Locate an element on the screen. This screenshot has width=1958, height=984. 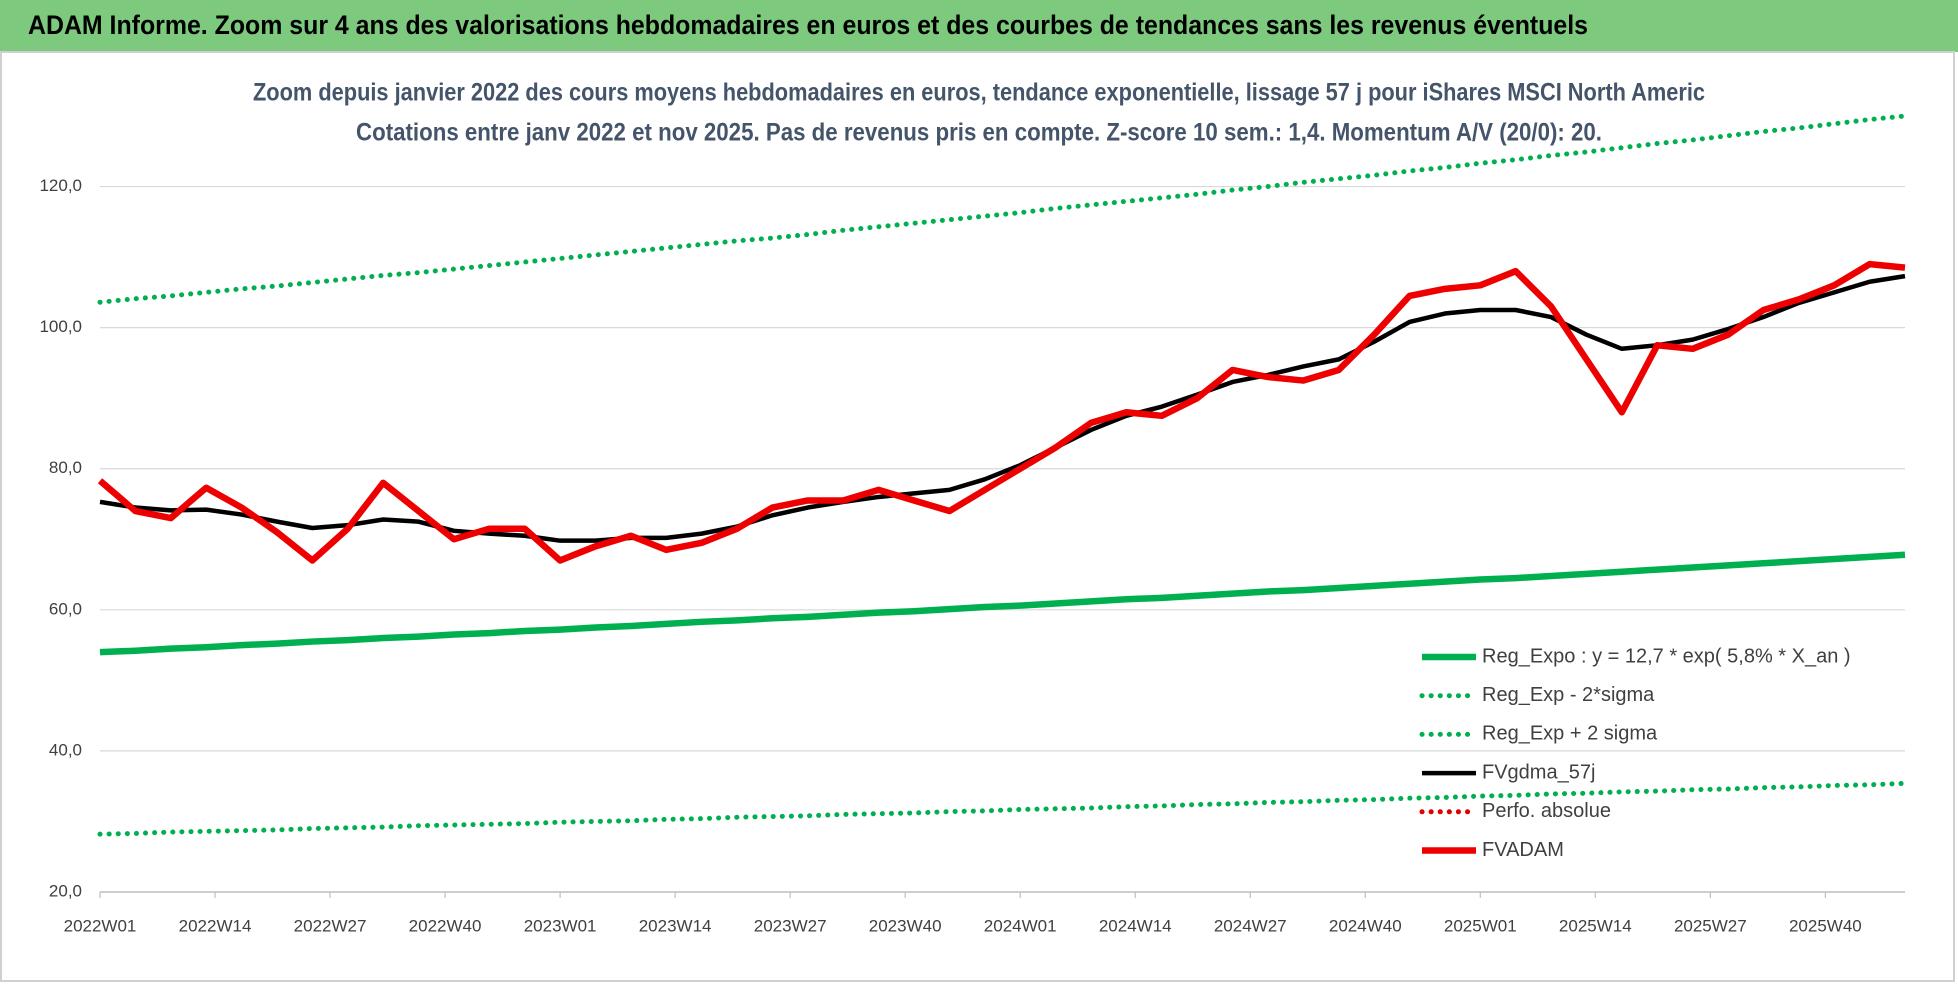
y-tick-label: 40,0 is located at coordinates (65, 749).